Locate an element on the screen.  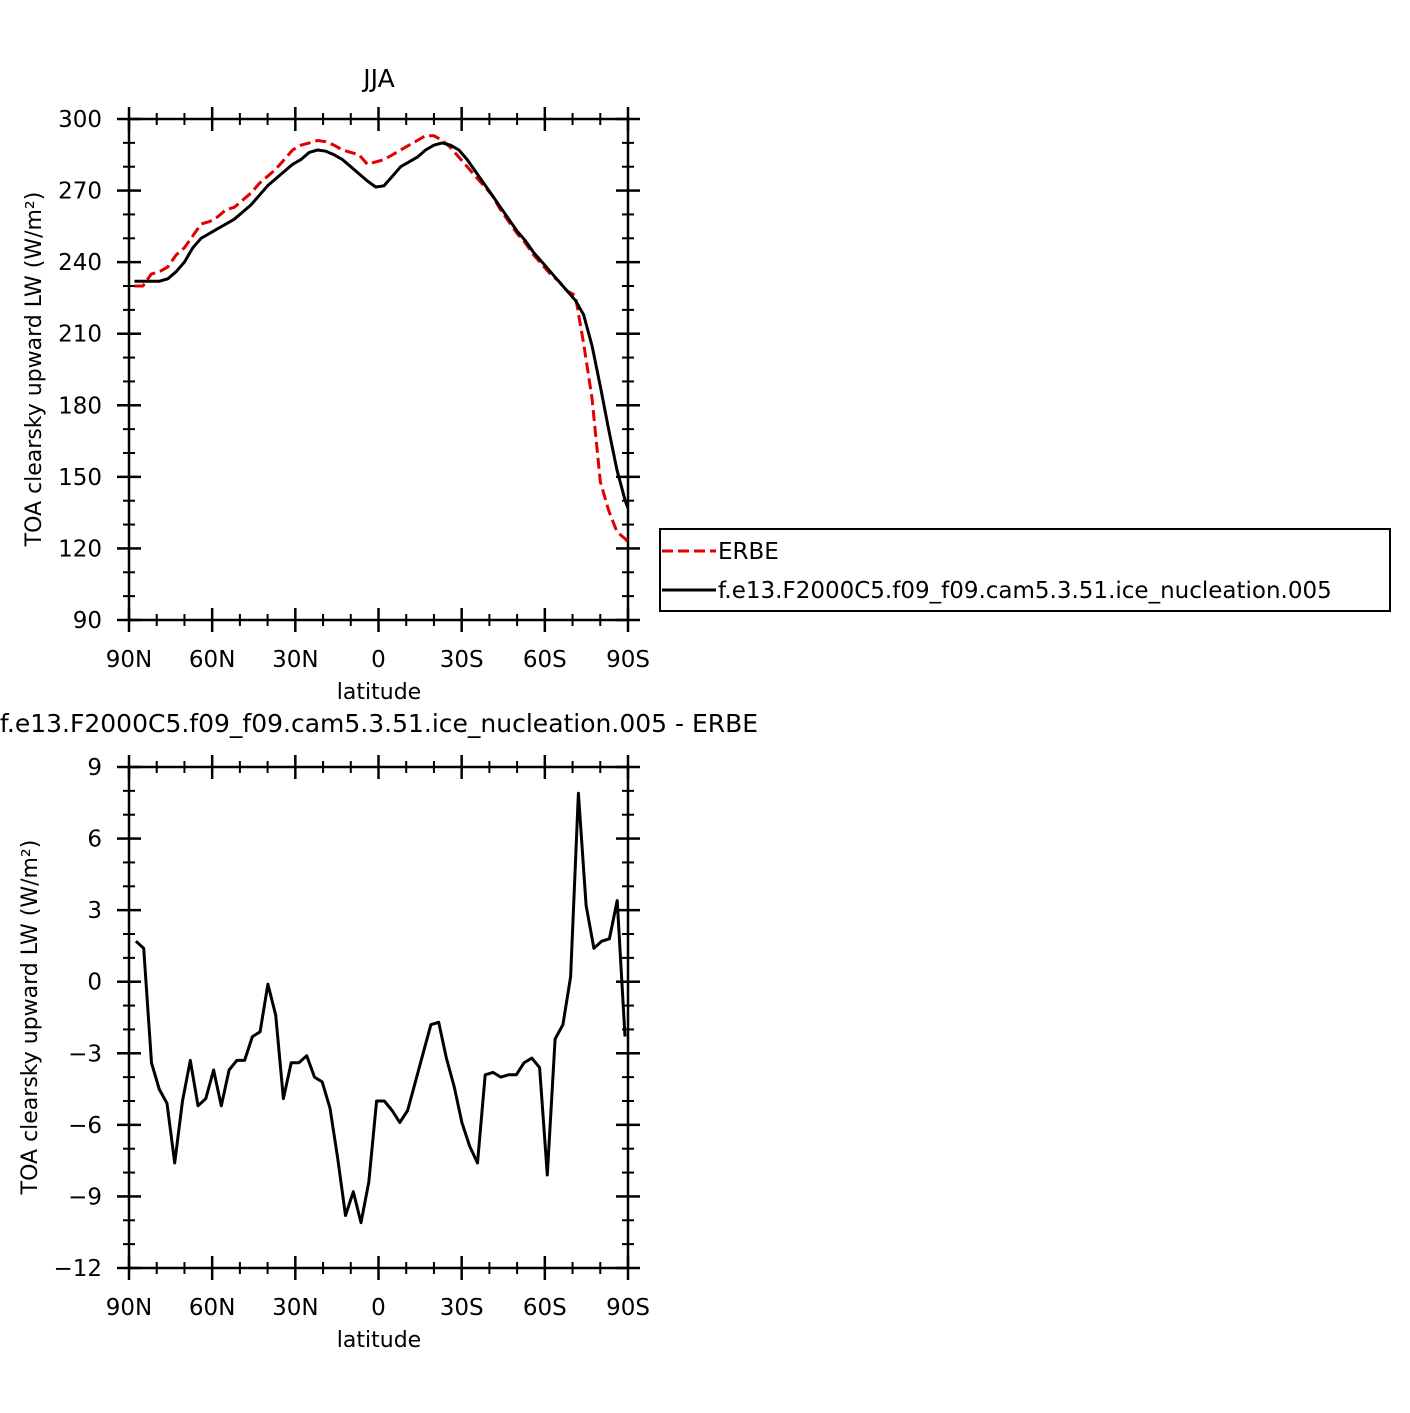
top-x-tick-label: 90S is located at coordinates (628, 660).